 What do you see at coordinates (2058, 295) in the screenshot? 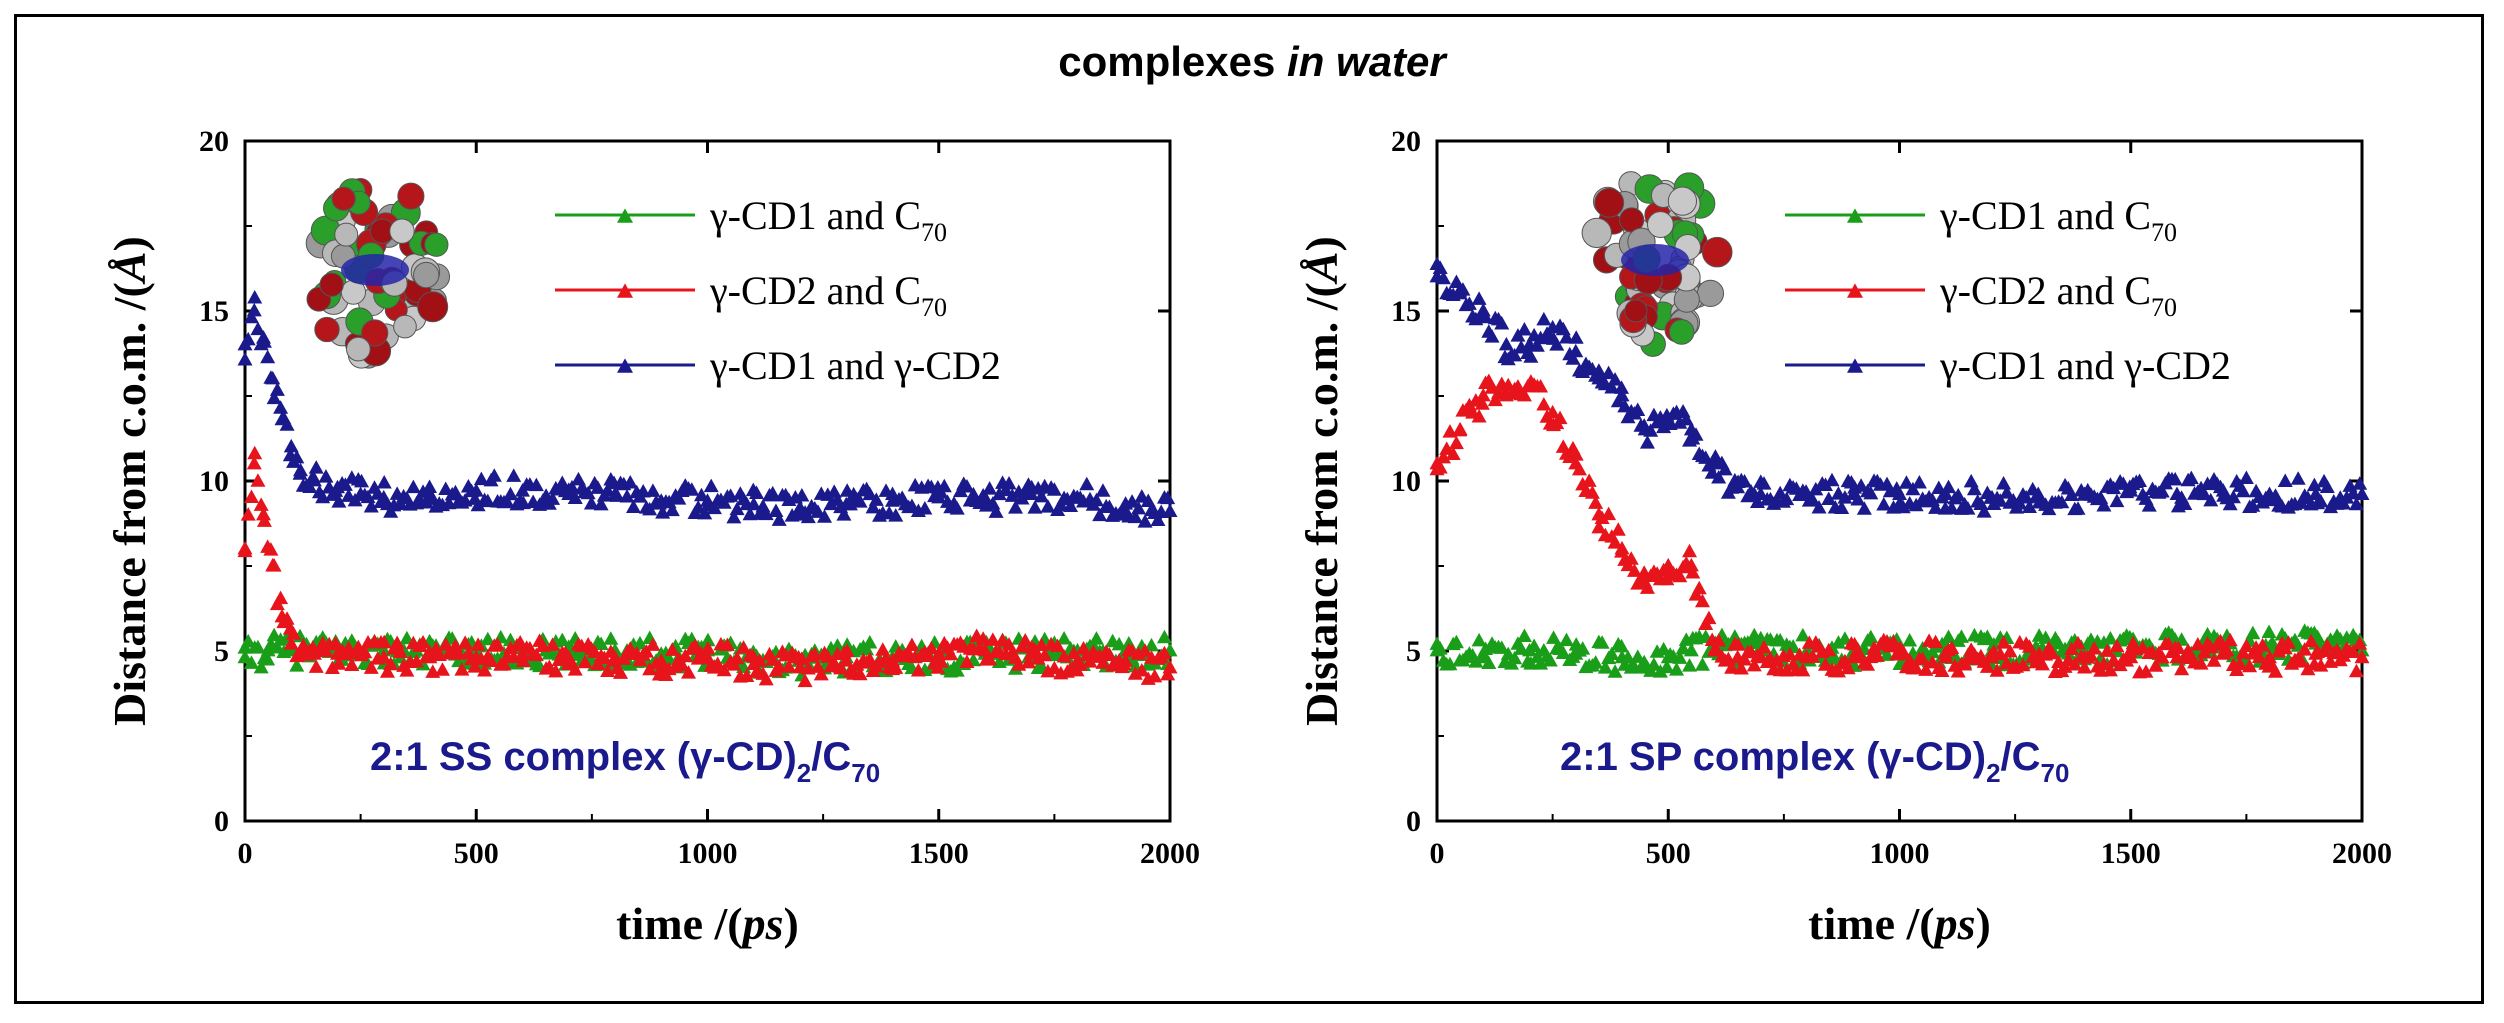
I see `legend-label: γ-CD2 and C70` at bounding box center [2058, 295].